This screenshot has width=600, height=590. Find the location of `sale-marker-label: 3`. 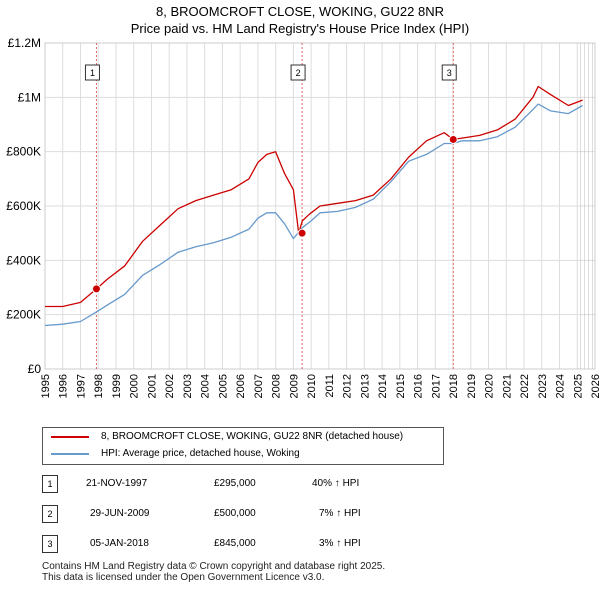

sale-marker-label: 3 is located at coordinates (449, 73).